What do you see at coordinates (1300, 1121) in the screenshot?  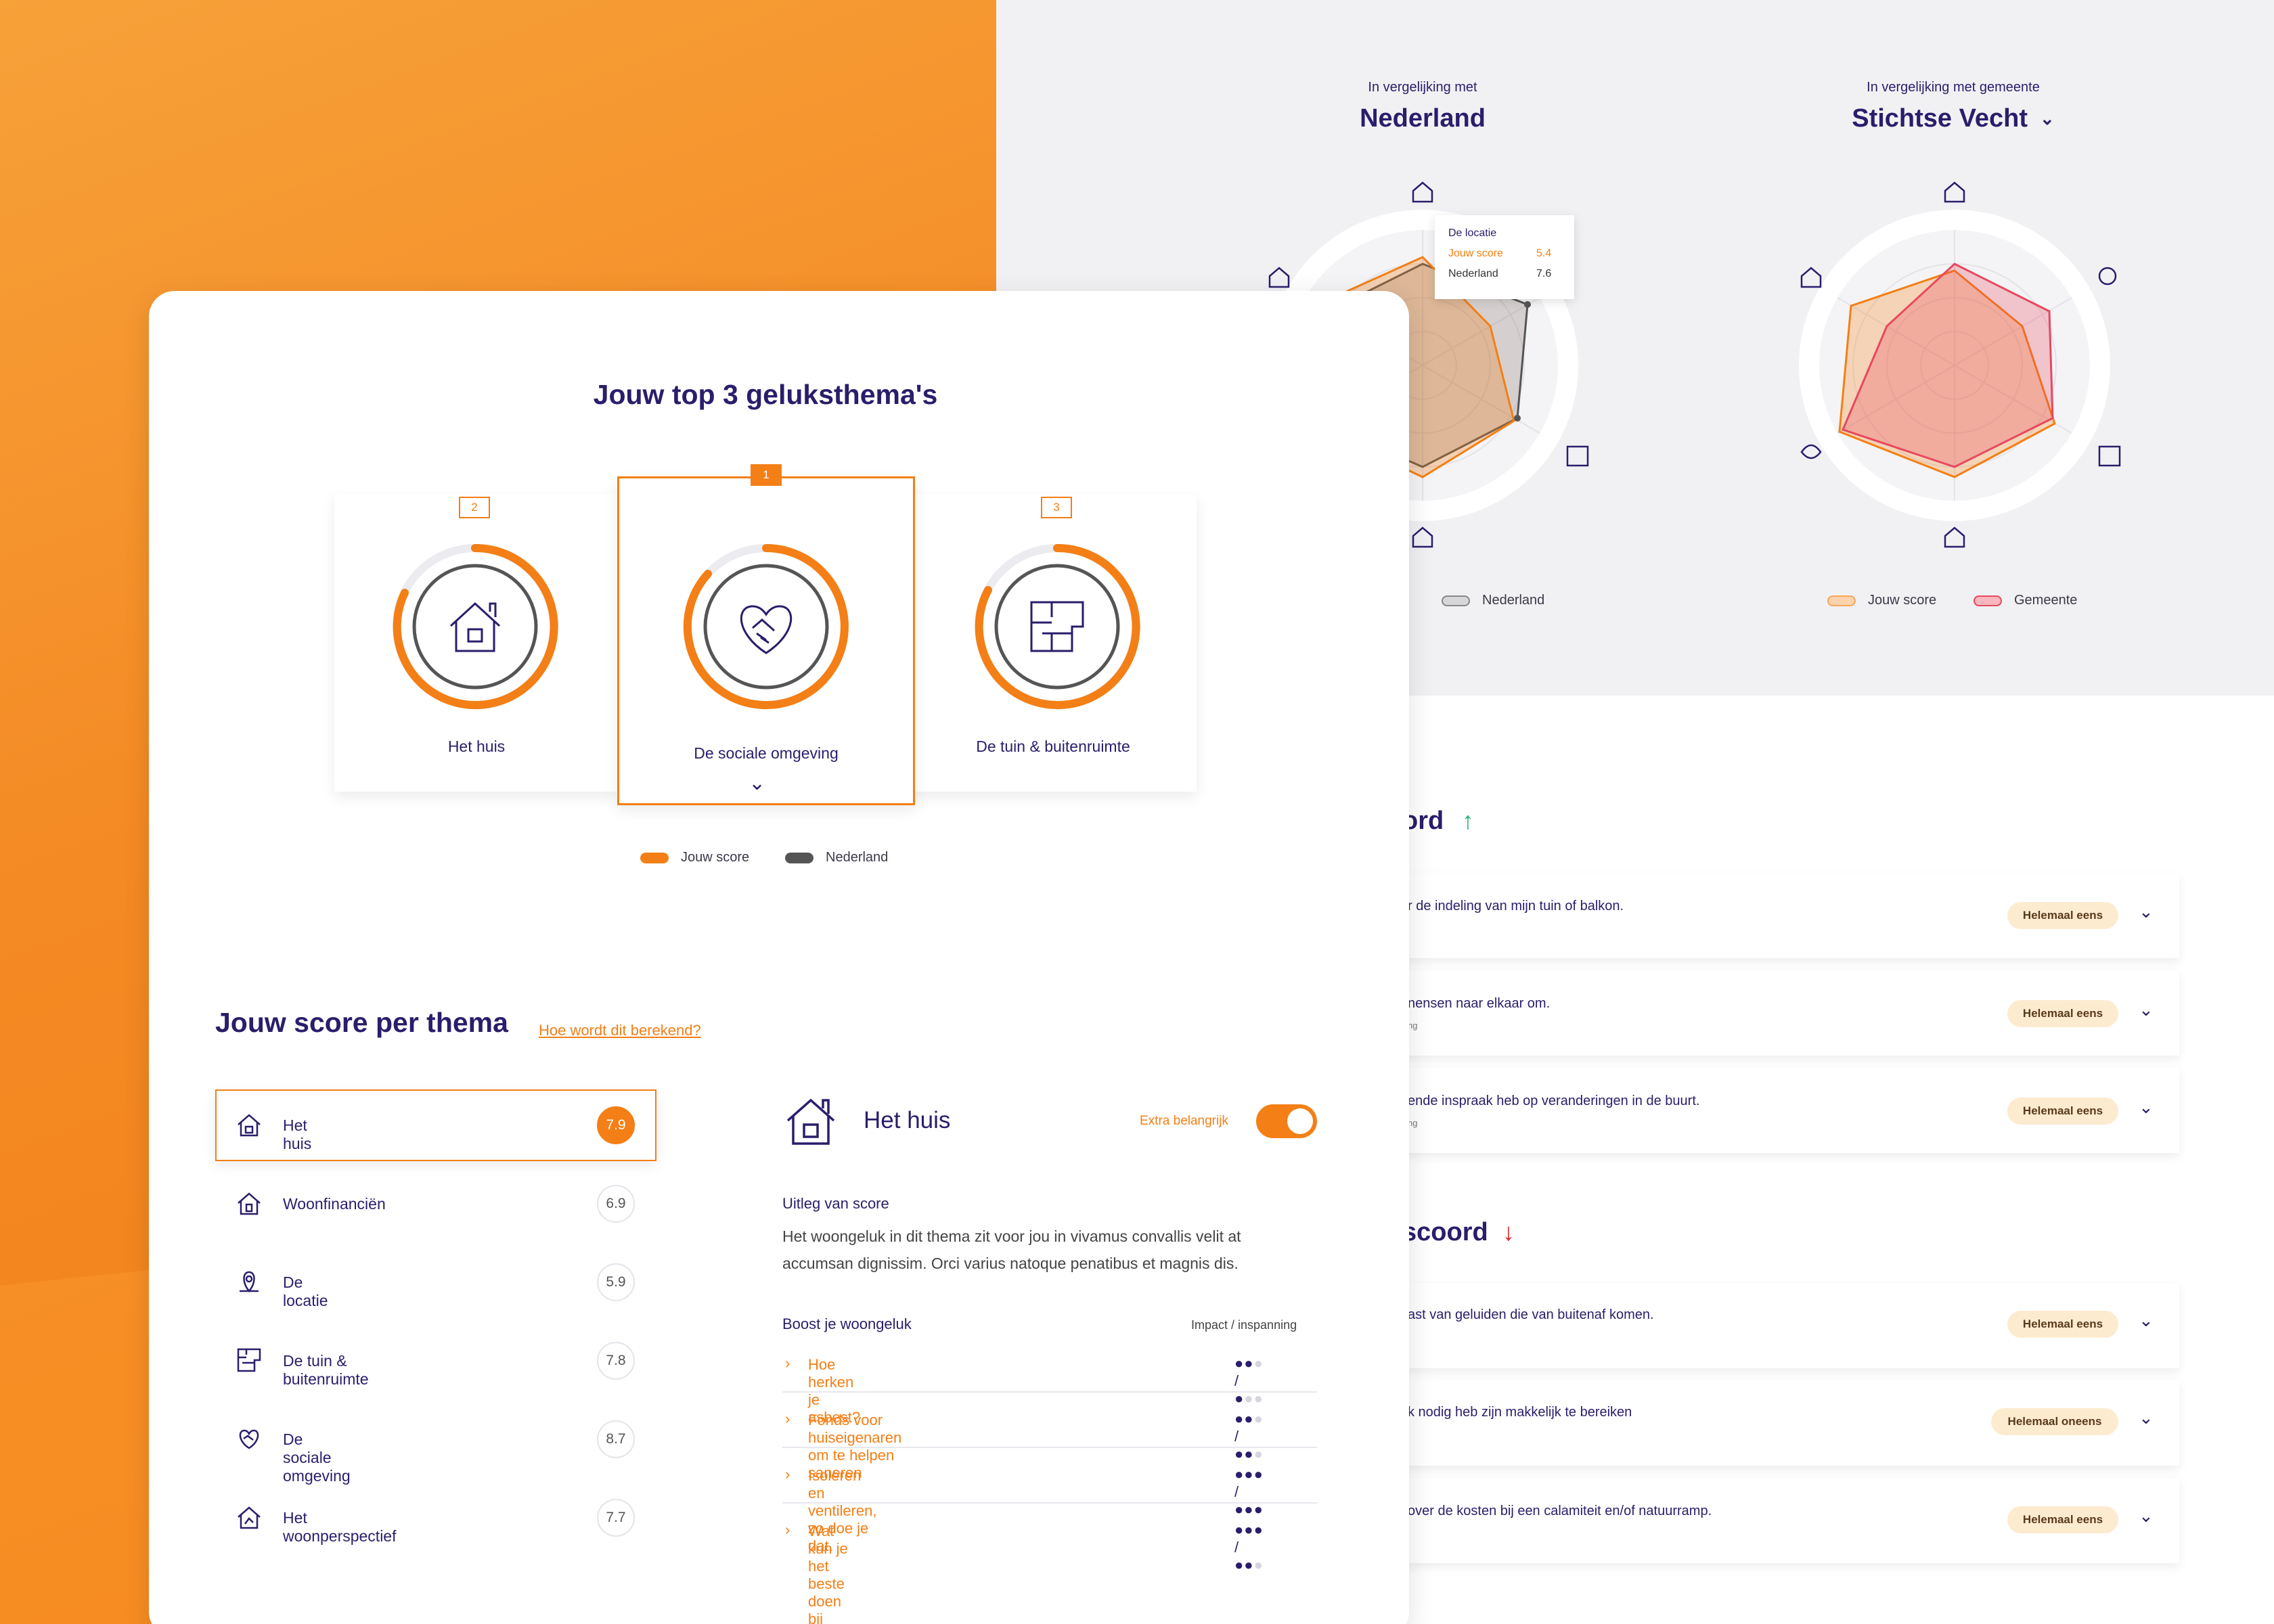 I see `toggle-knob` at bounding box center [1300, 1121].